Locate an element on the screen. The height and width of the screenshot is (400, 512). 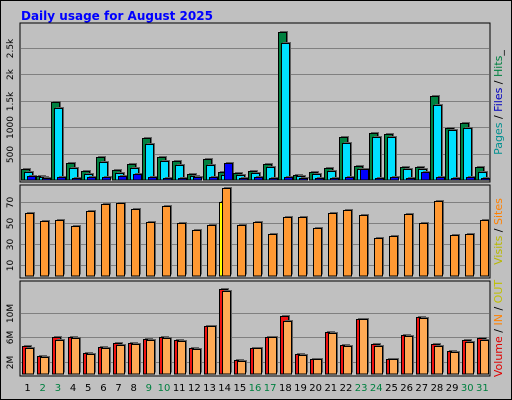
y-tick-label: 2M is located at coordinates (11, 363).